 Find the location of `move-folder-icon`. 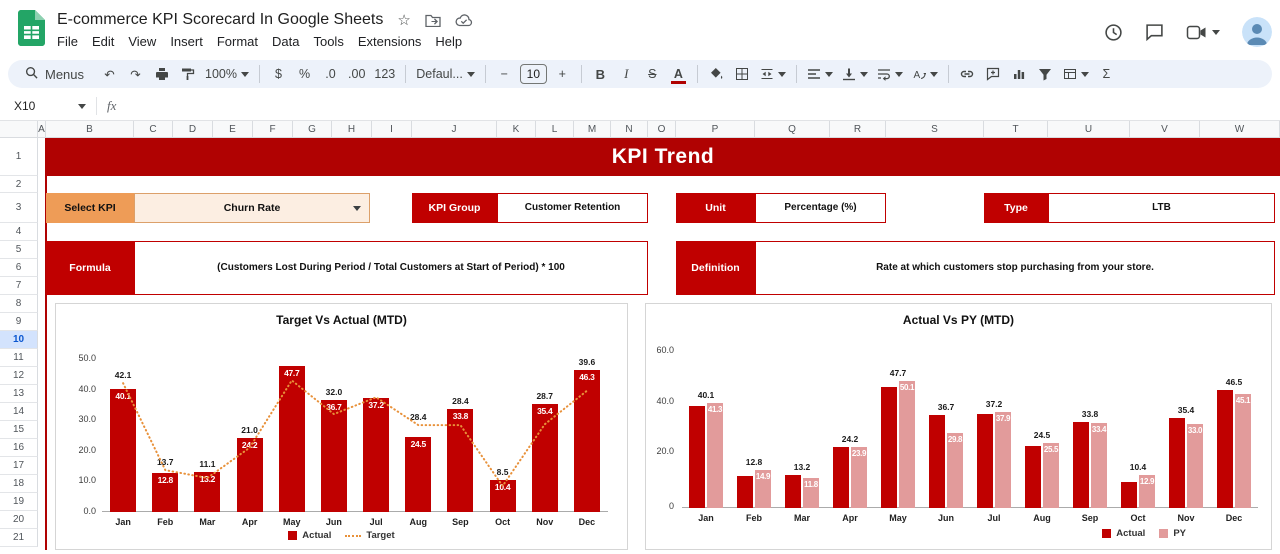

move-folder-icon is located at coordinates (433, 20).